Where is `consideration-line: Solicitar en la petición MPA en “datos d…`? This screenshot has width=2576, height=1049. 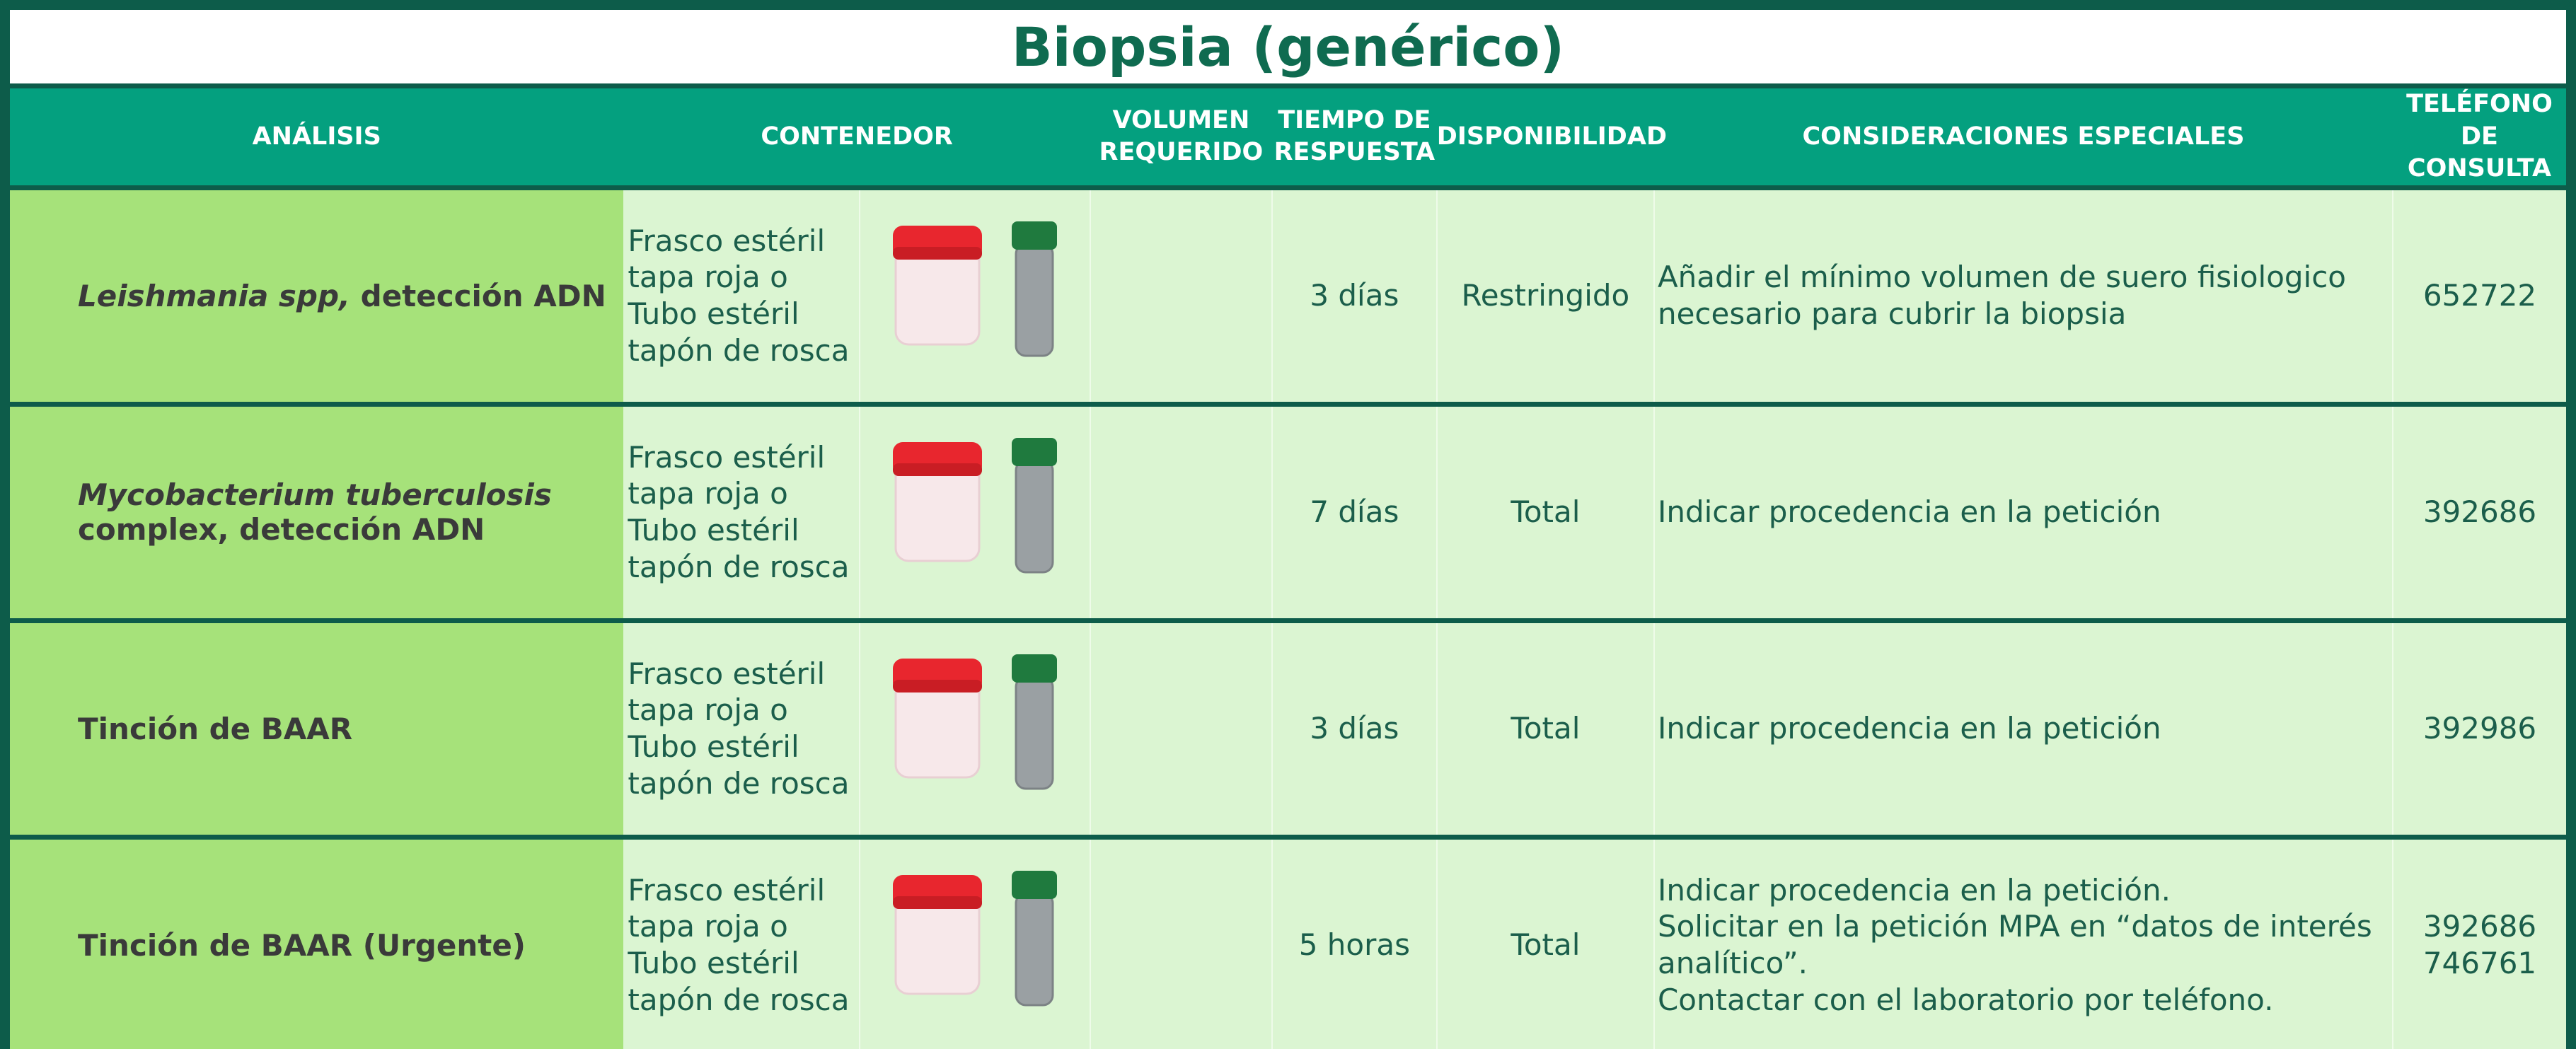 consideration-line: Solicitar en la petición MPA en “datos d… is located at coordinates (2014, 945).